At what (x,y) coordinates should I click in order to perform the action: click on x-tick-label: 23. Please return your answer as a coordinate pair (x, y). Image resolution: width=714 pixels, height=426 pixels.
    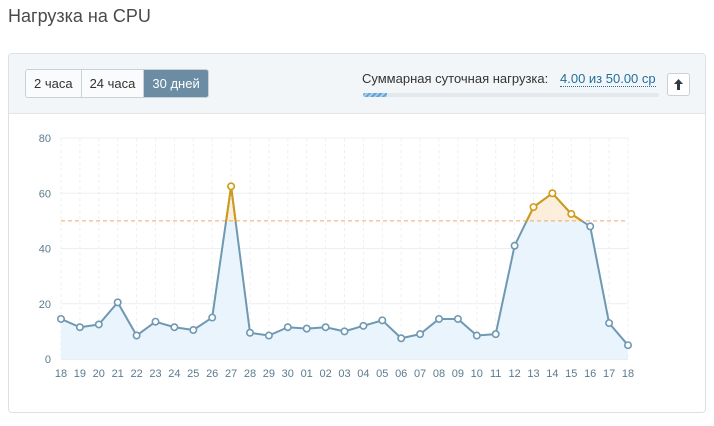
    Looking at the image, I should click on (155, 374).